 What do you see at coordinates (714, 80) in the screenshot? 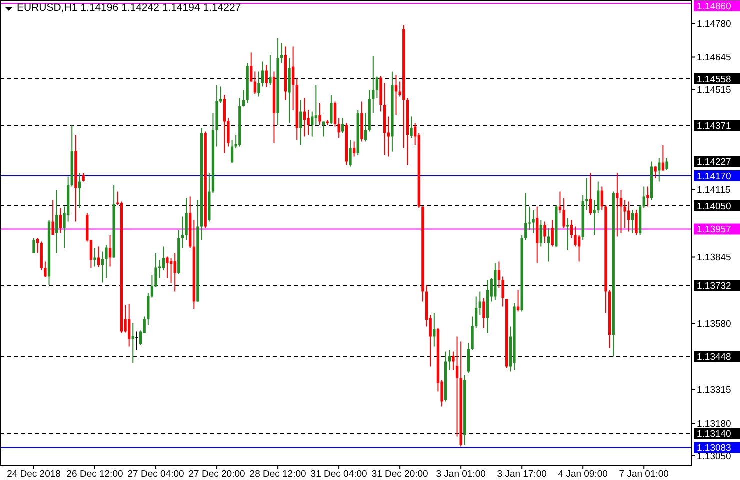
I see `ref-line-label: 1.14558` at bounding box center [714, 80].